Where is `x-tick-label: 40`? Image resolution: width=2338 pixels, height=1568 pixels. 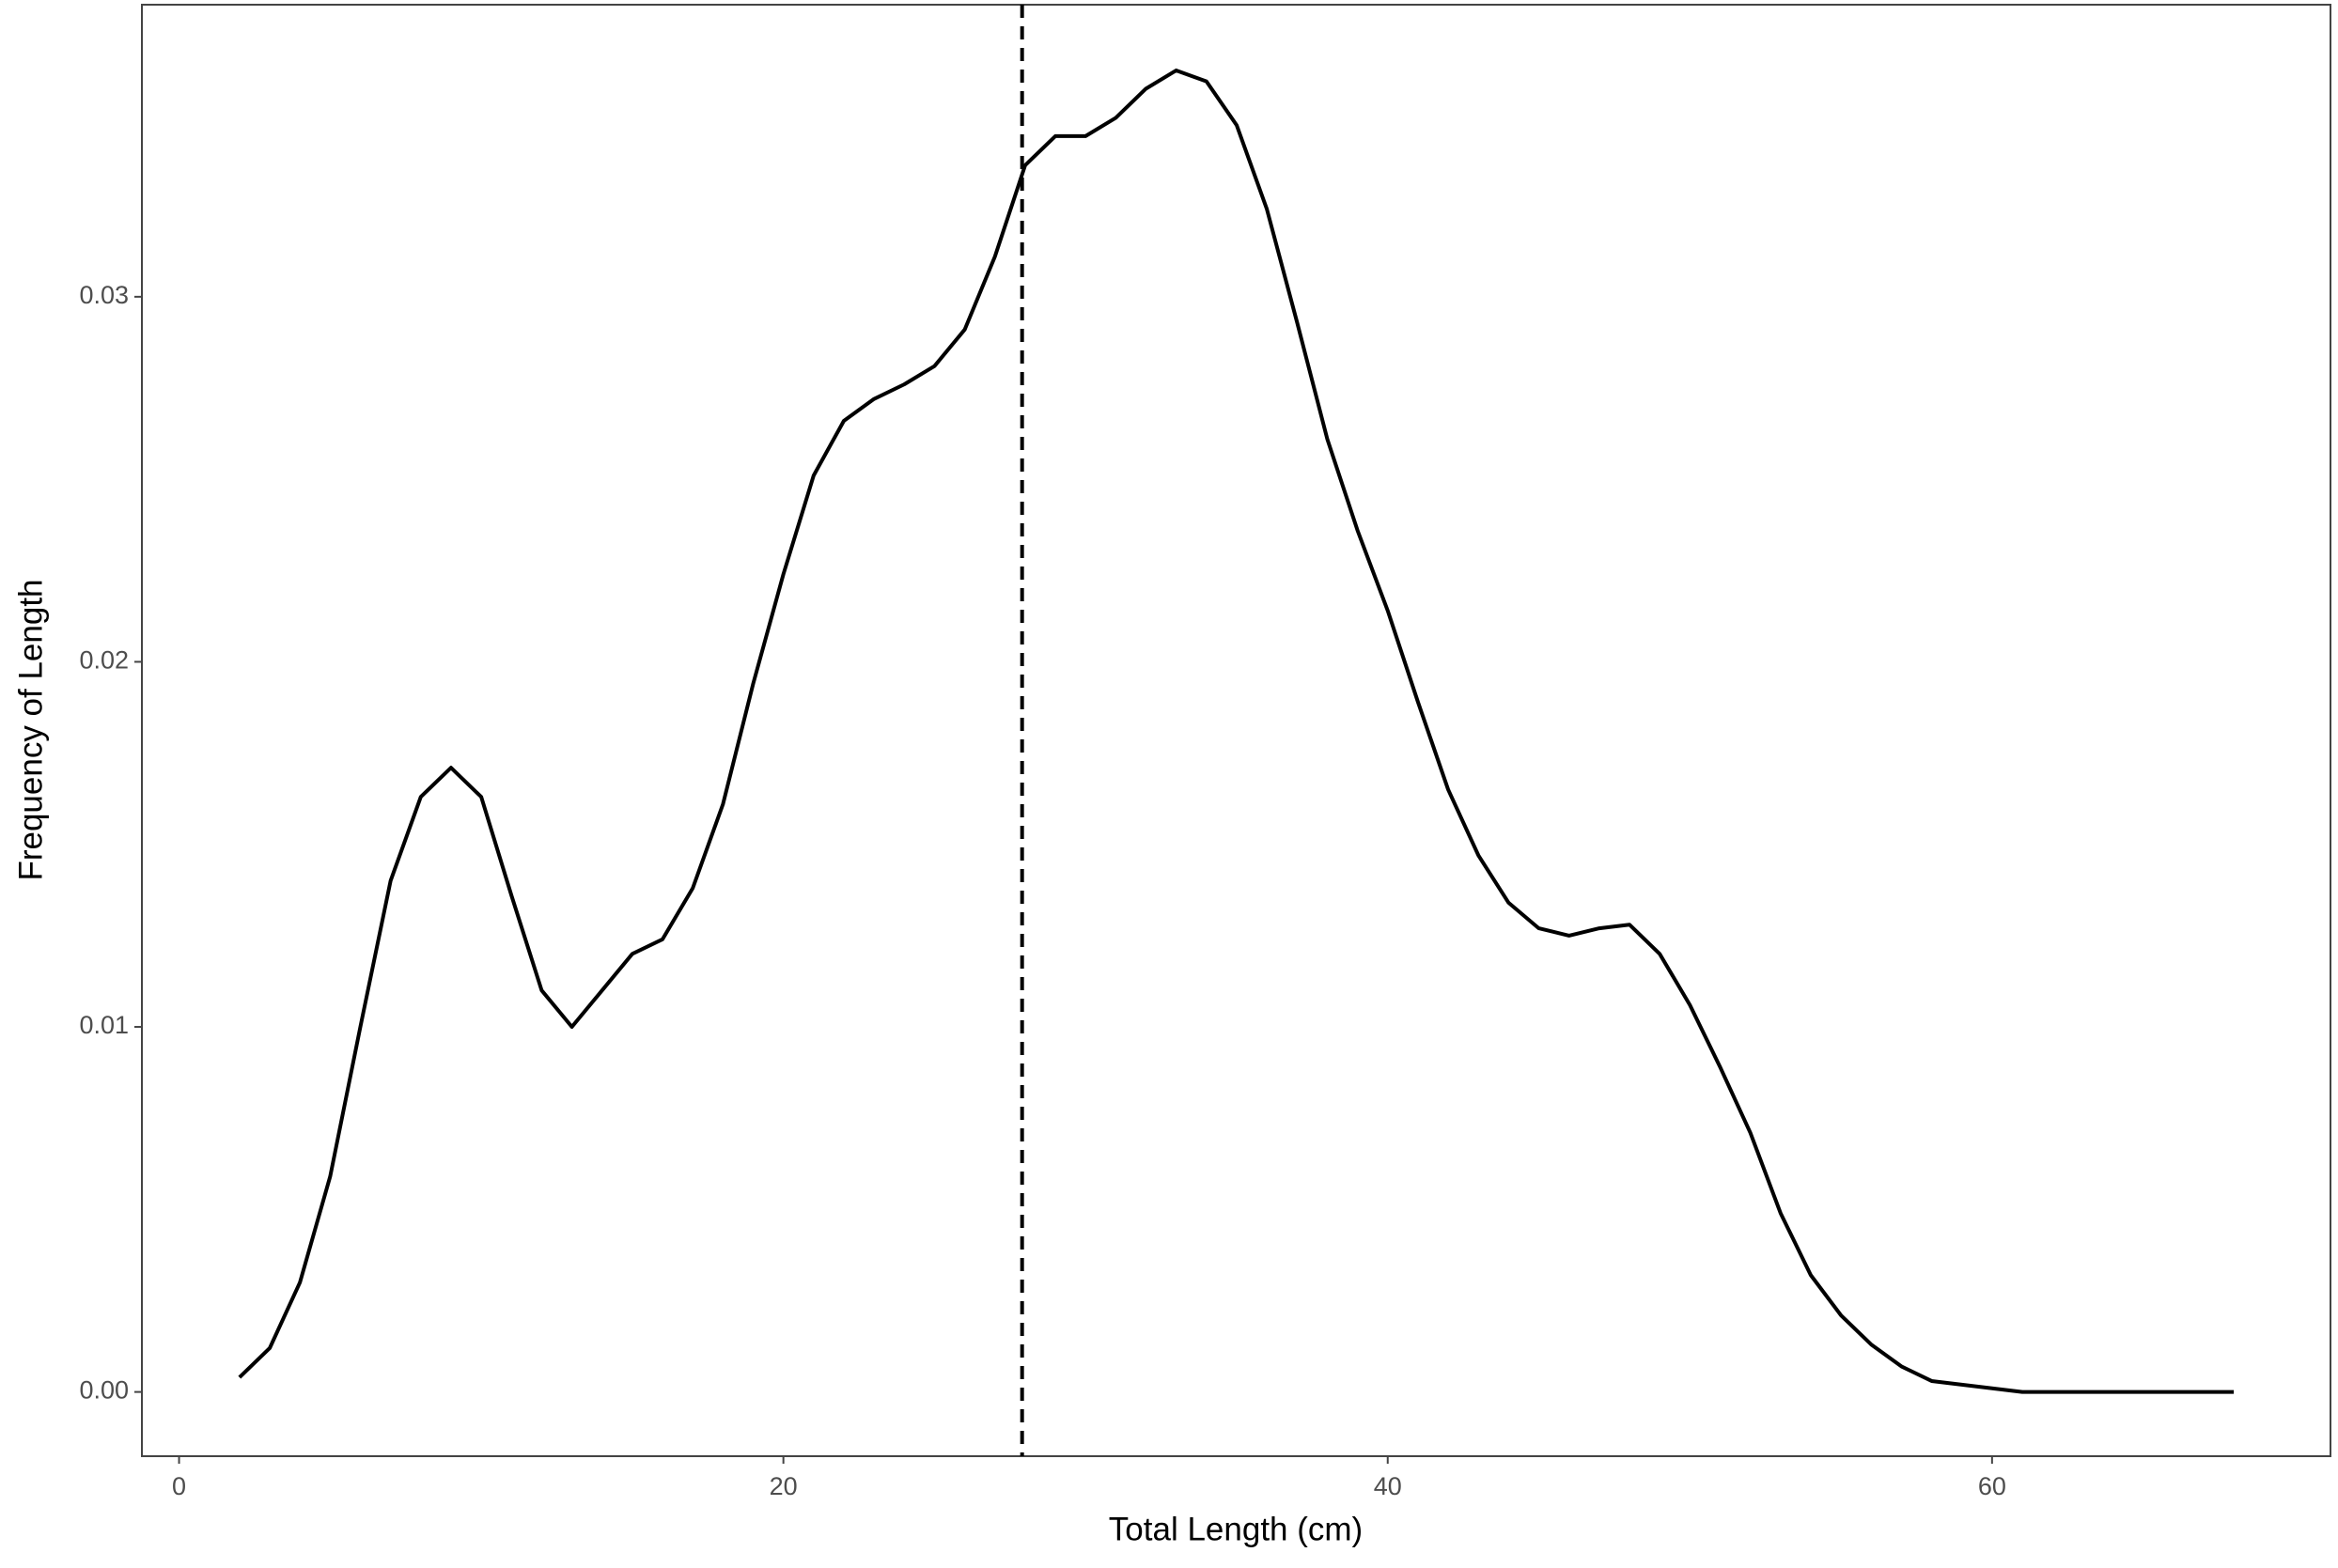 x-tick-label: 40 is located at coordinates (1388, 1486).